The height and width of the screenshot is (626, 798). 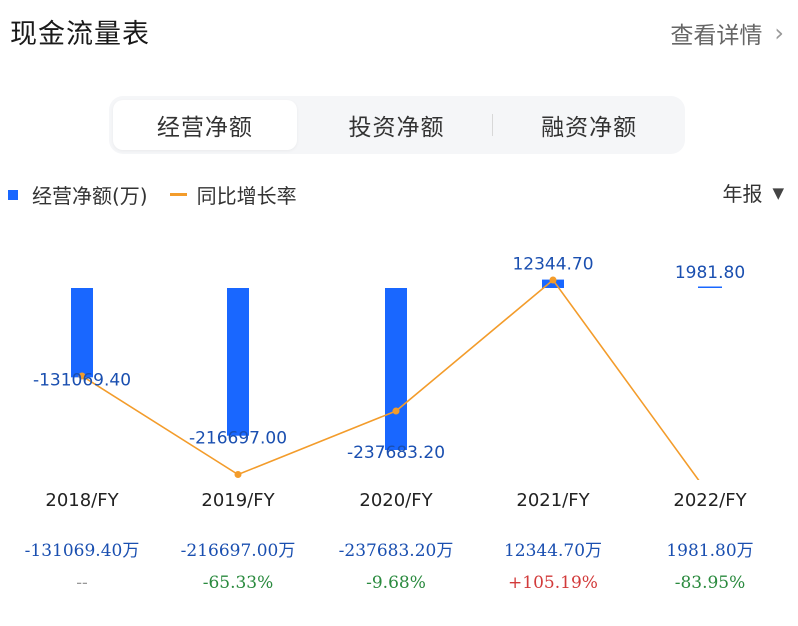 I want to click on rate-cell: --, so click(x=82, y=583).